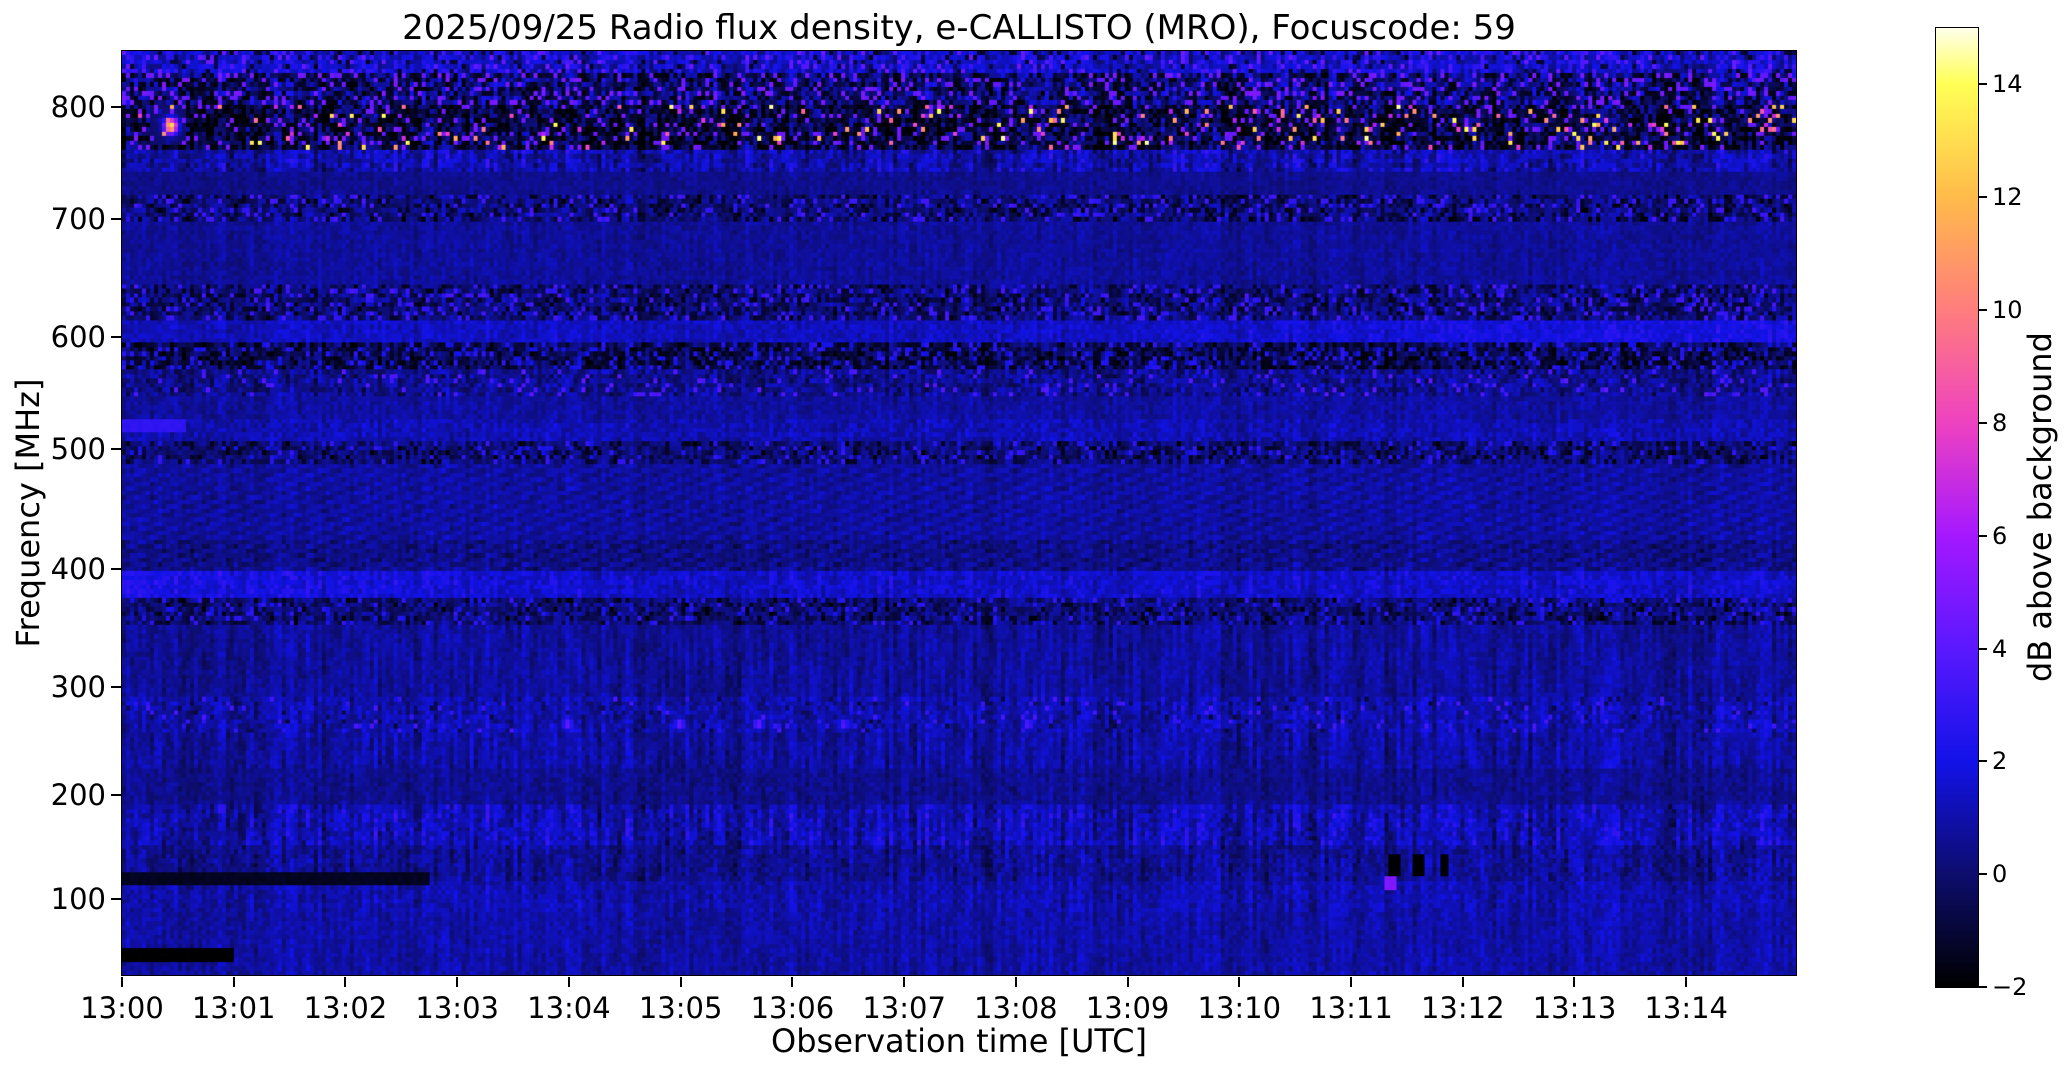 The height and width of the screenshot is (1067, 2066). Describe the element at coordinates (680, 1008) in the screenshot. I see `x-tick-label: 13:05` at that location.